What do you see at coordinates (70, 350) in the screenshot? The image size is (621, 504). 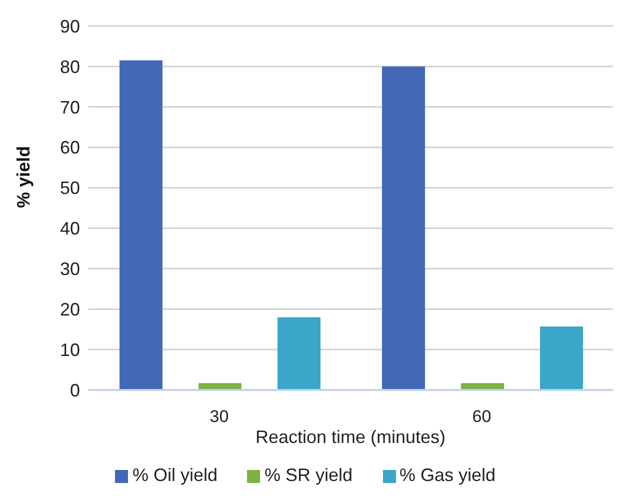 I see `y-tick-label: 10` at bounding box center [70, 350].